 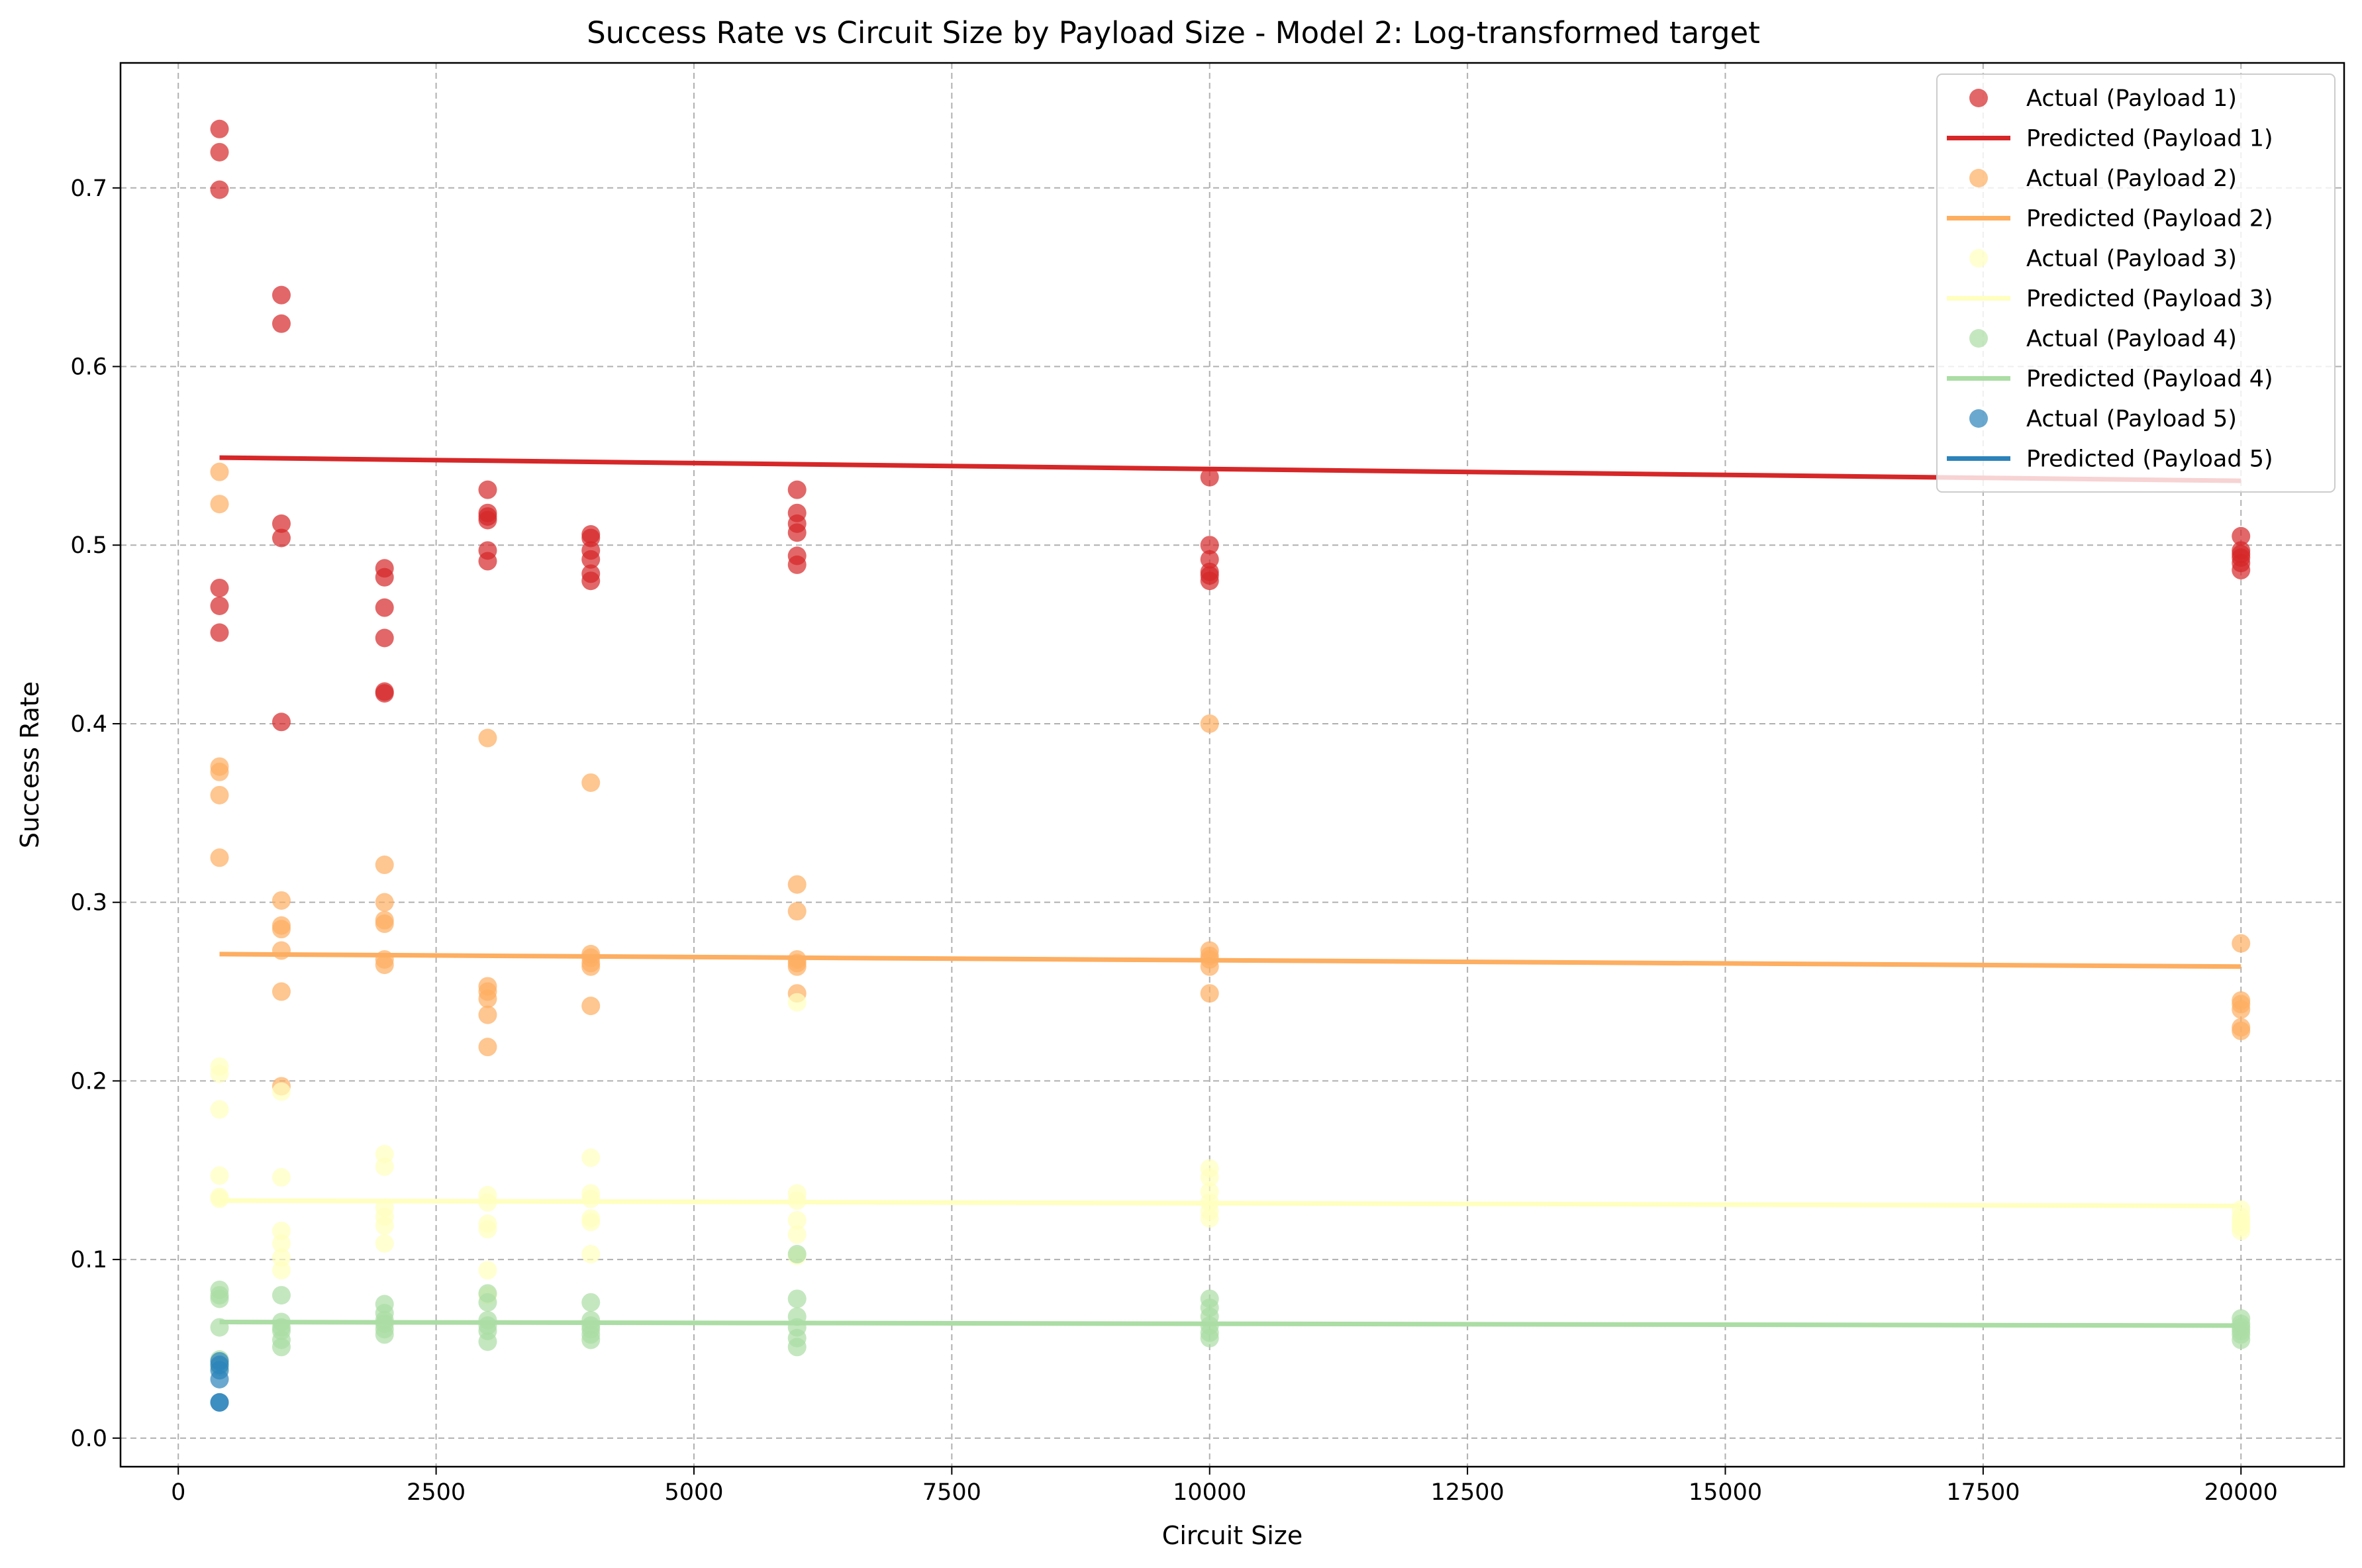 What do you see at coordinates (88, 1260) in the screenshot?
I see `y-tick-label: 0.1` at bounding box center [88, 1260].